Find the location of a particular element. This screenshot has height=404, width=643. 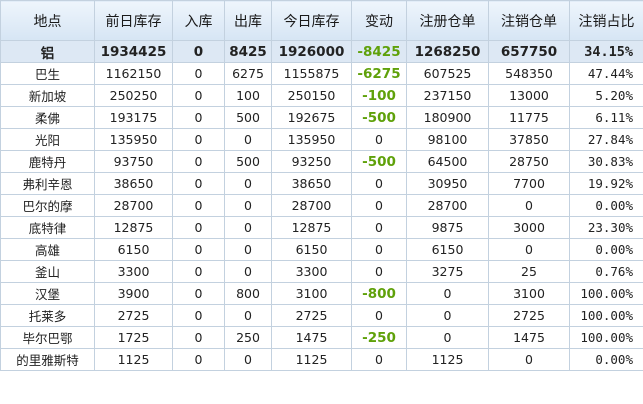

header-row: 地点 前日库存 入库 出库 今日库存 变动 注册仓单 注销仓单 注销占比 is located at coordinates (321, 20).